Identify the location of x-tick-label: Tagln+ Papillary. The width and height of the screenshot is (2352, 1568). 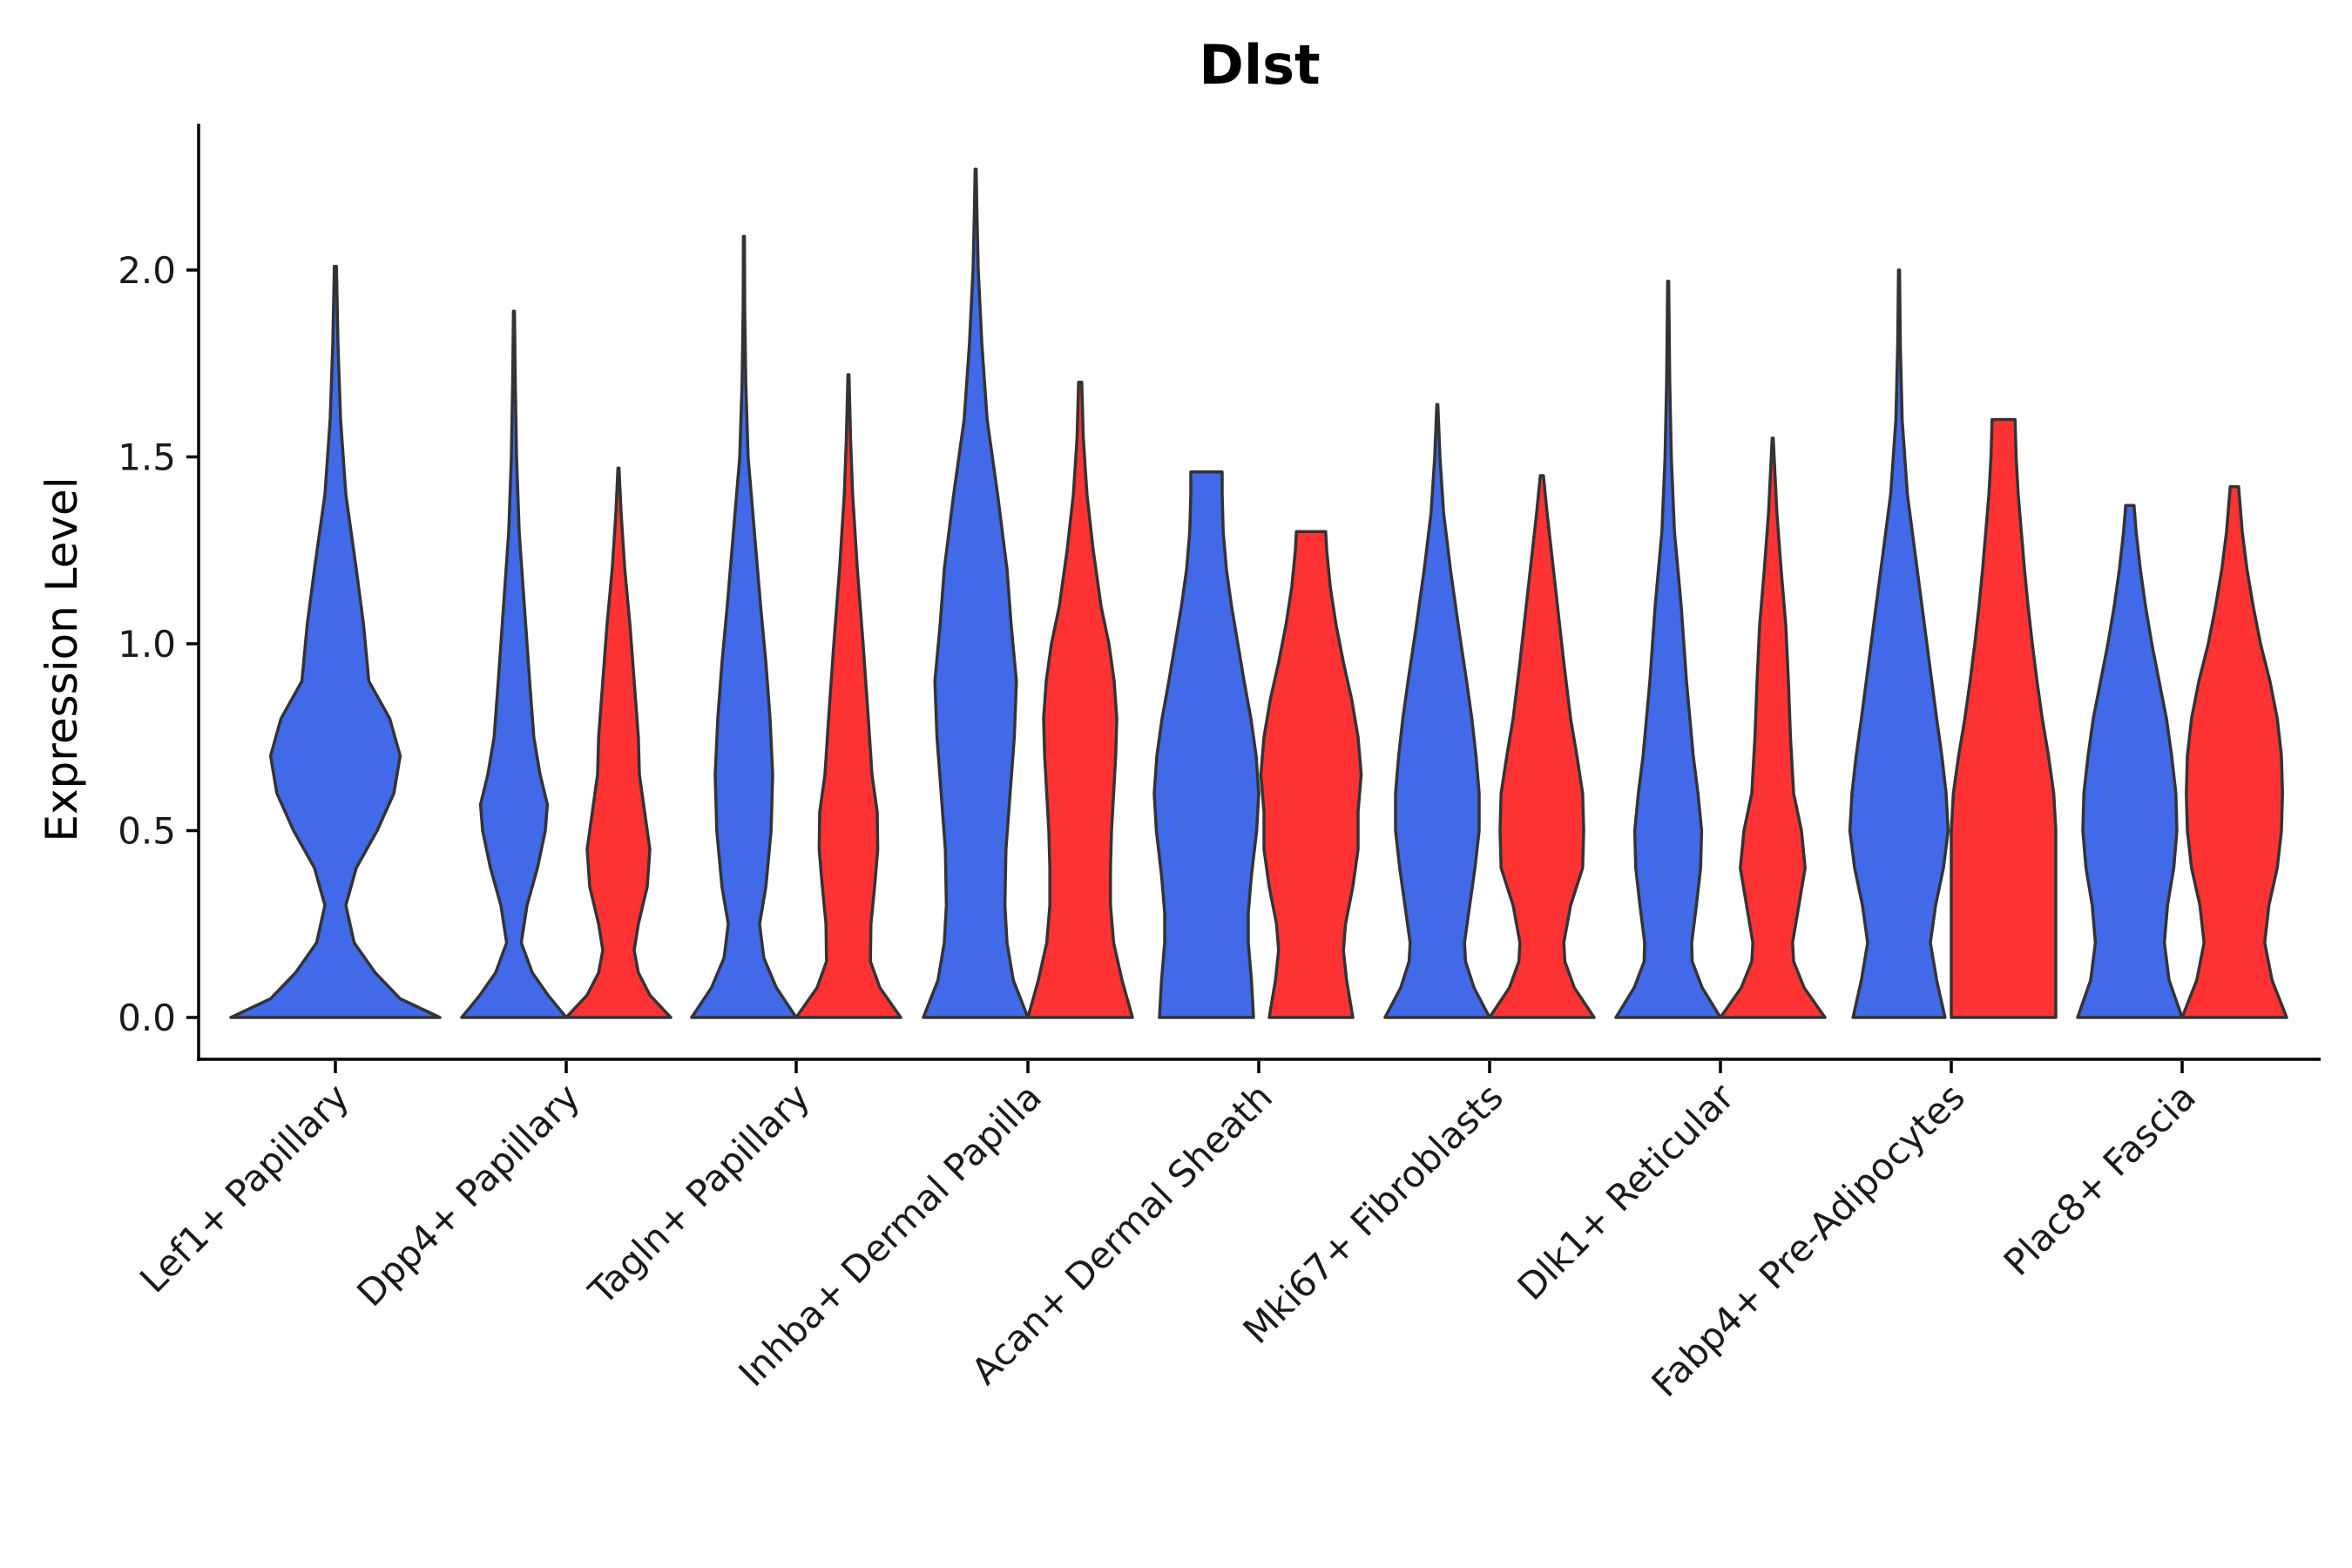
(699, 1194).